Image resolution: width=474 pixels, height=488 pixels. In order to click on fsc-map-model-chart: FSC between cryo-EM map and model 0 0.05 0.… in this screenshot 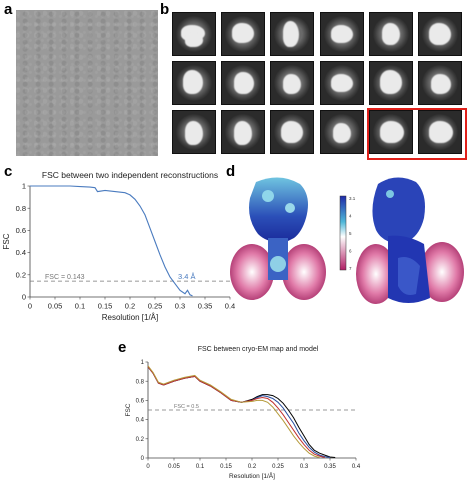, I will do `click(243, 413)`.